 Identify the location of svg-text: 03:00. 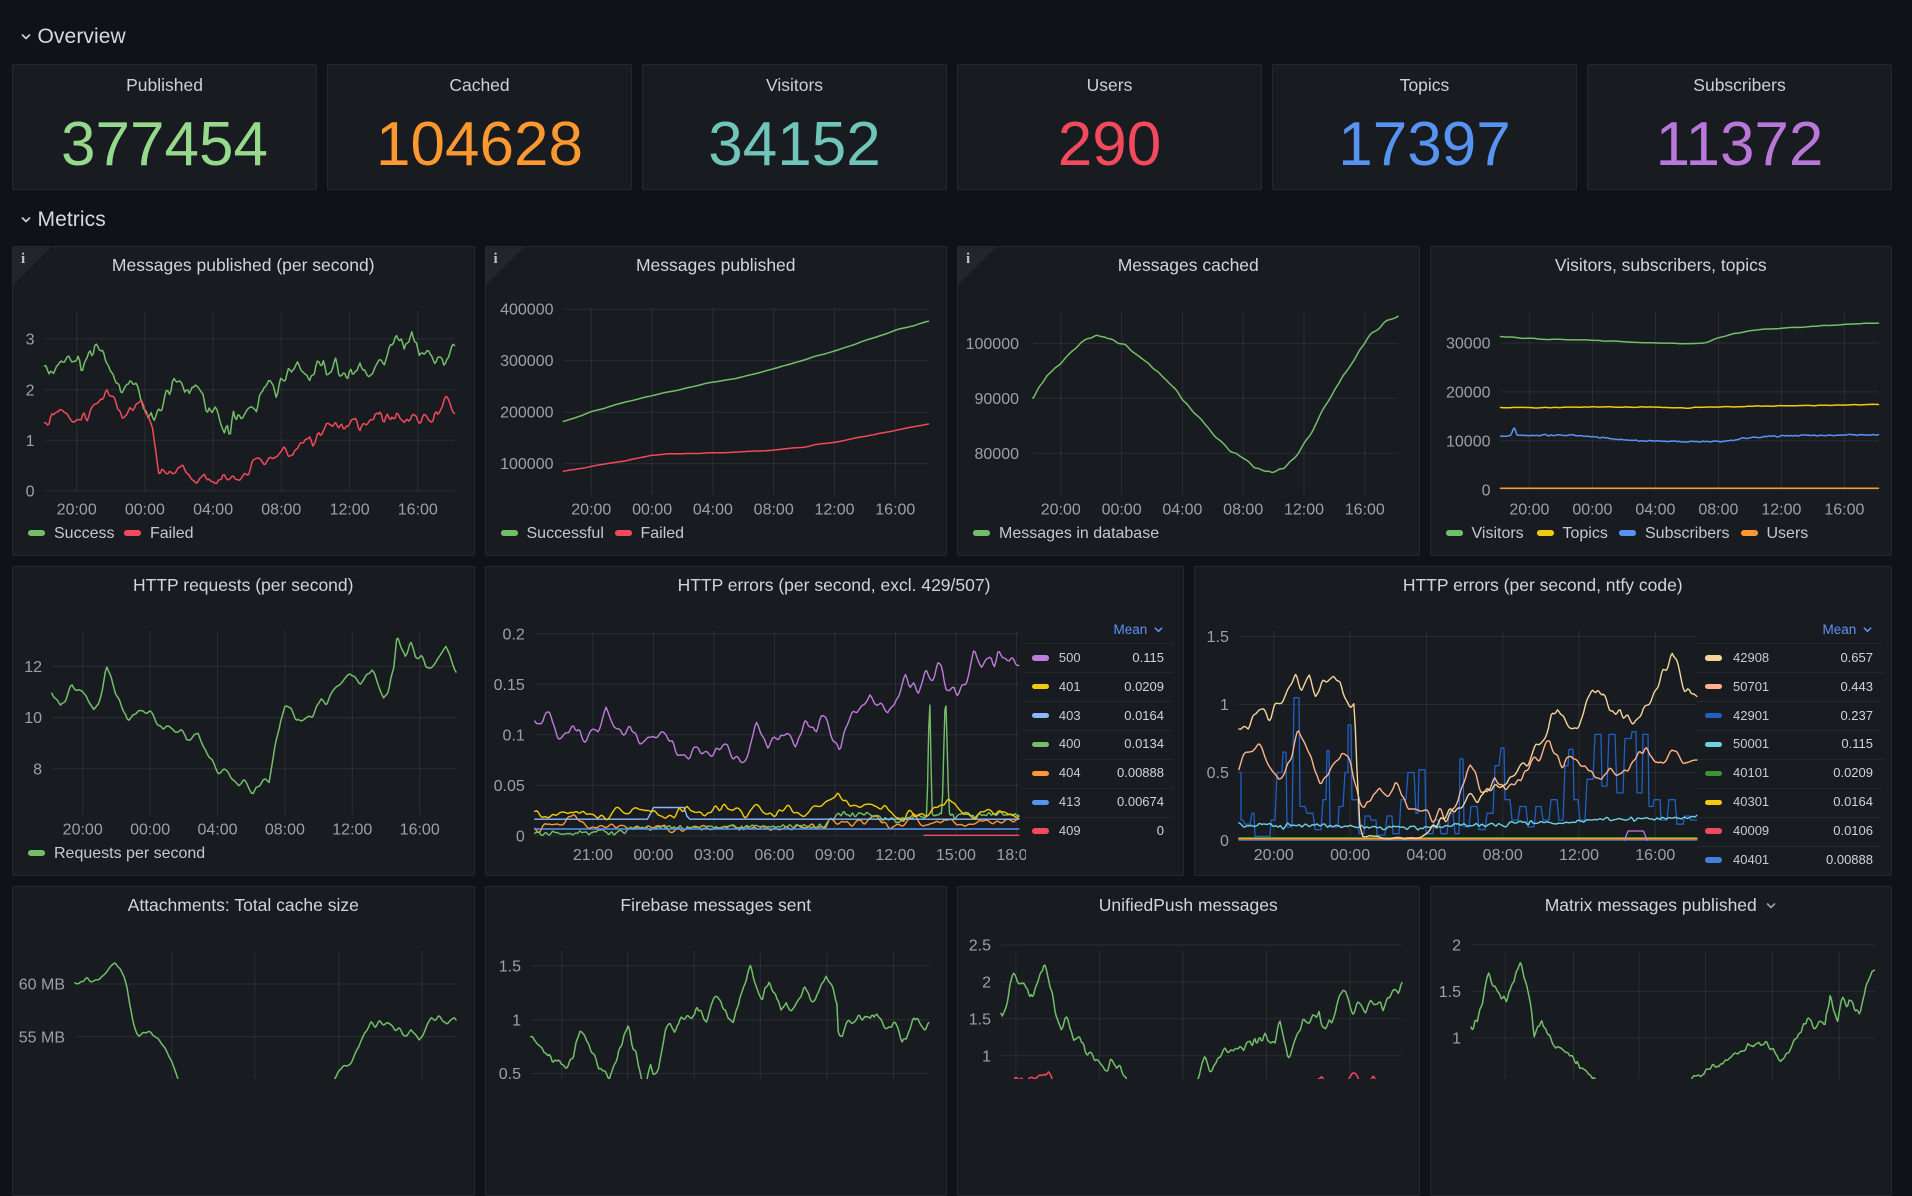
(713, 855).